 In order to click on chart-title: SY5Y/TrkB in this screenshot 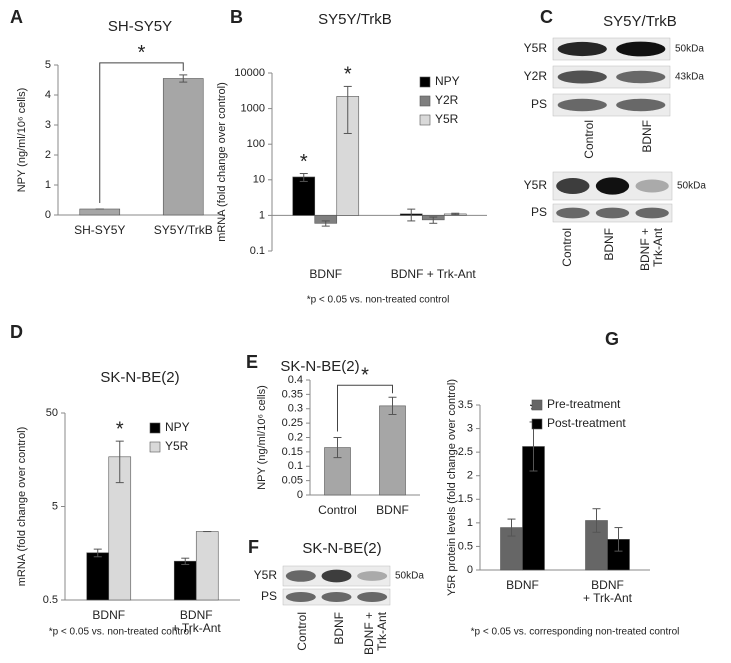, I will do `click(355, 19)`.